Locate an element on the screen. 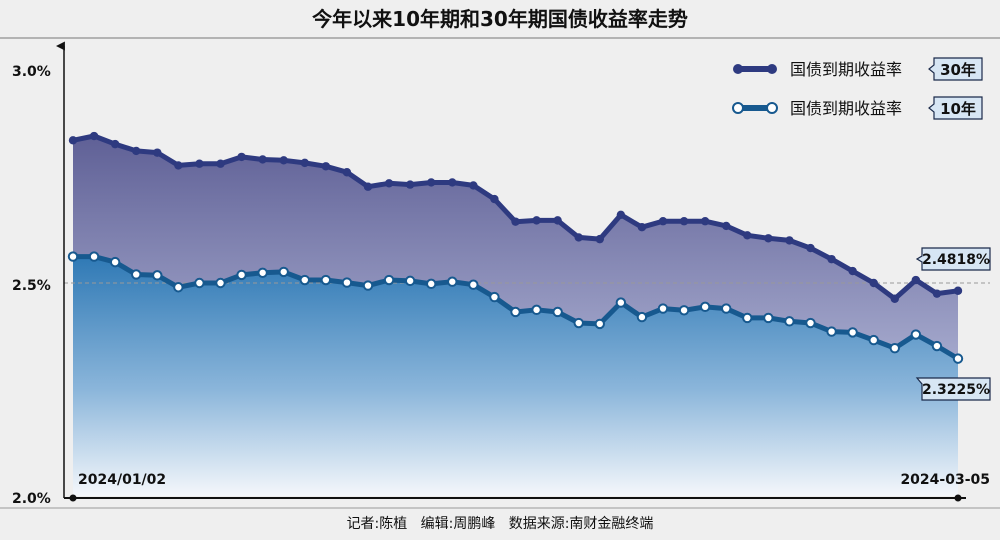  end-label-10y-box is located at coordinates (953, 389).